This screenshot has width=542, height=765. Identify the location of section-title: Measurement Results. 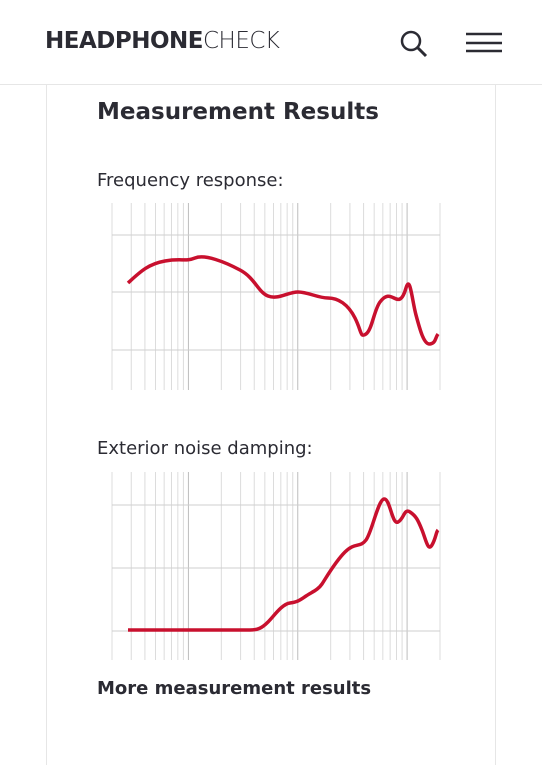
(238, 112).